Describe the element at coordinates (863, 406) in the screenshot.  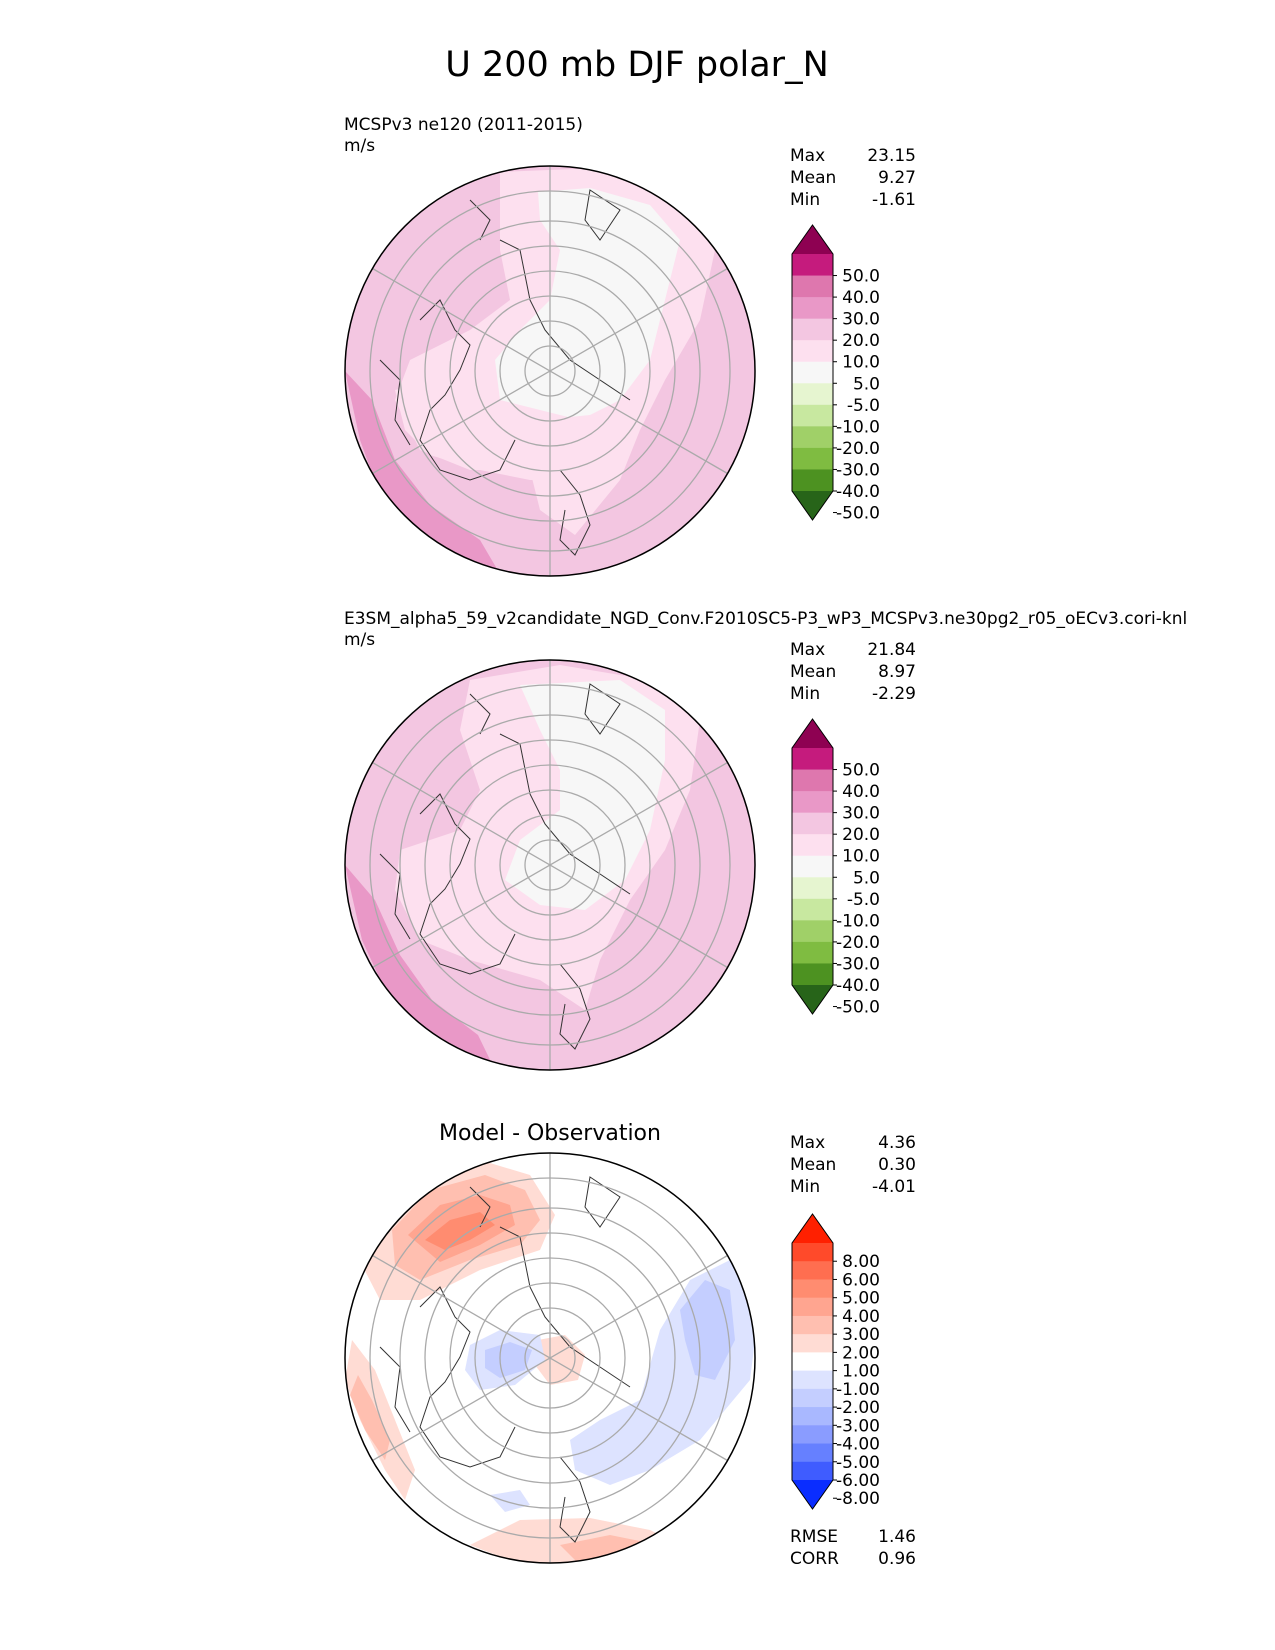
I see `colorbar-tick-label: -5.0` at that location.